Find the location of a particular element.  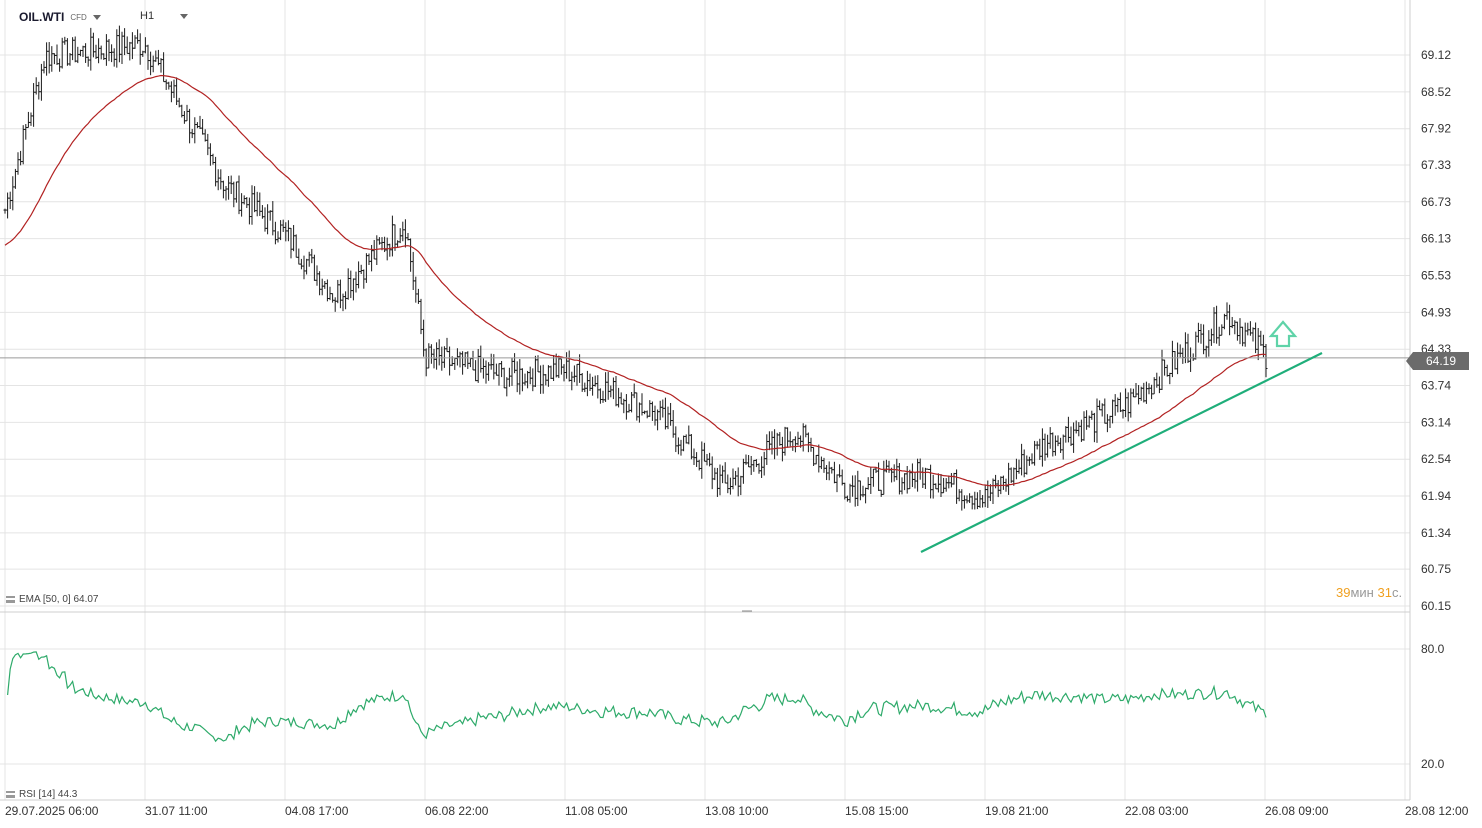

symbol-selector: OIL.WTI CFD is located at coordinates (60, 17).